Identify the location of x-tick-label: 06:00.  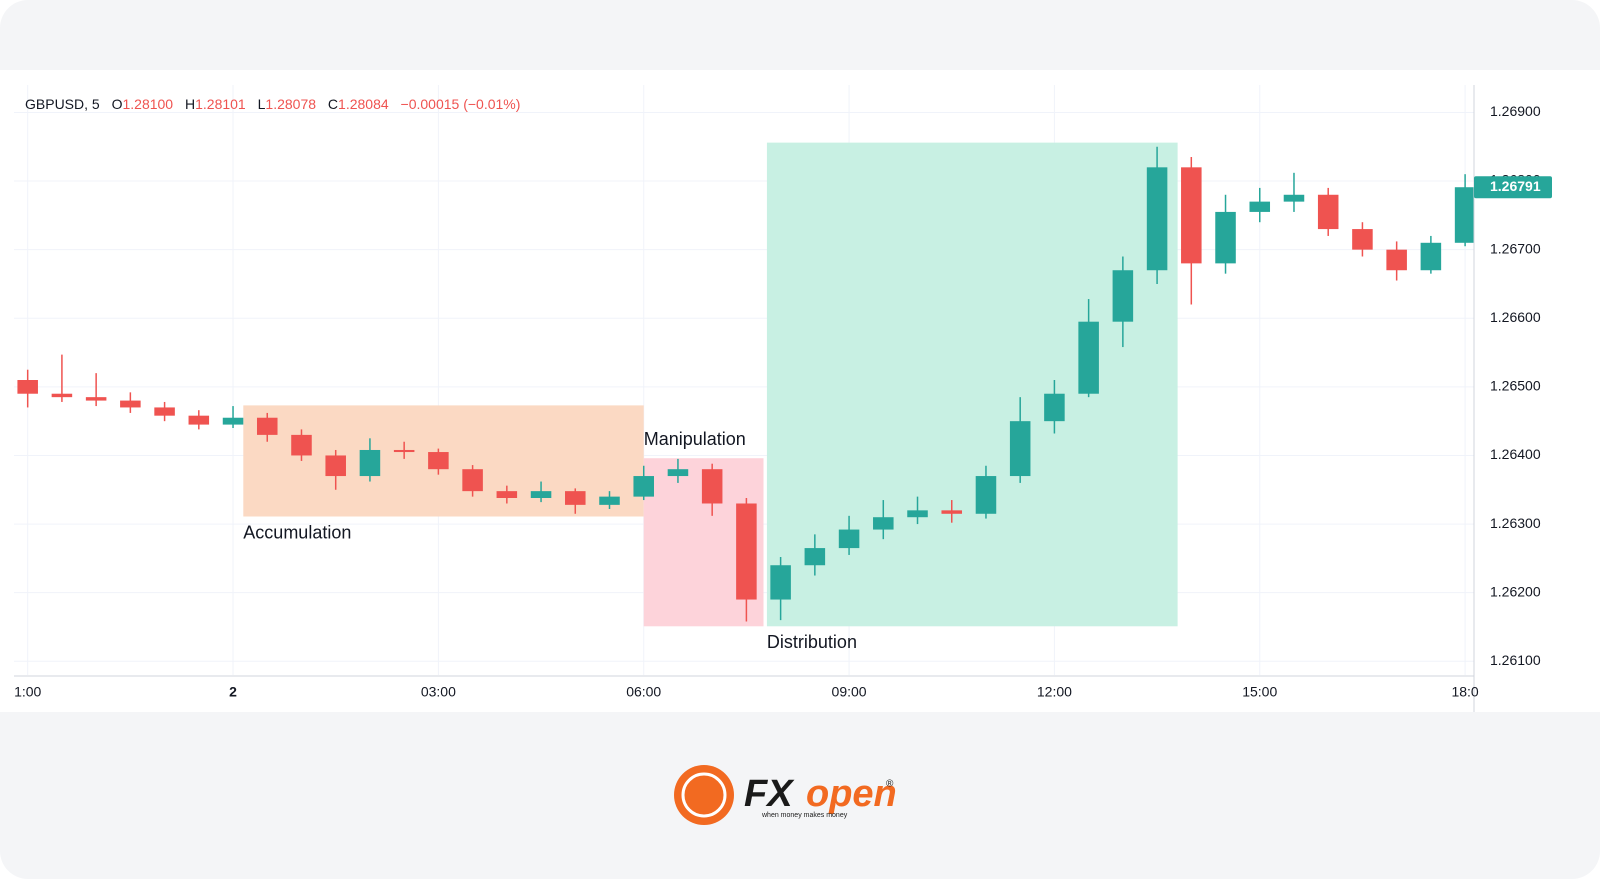
(643, 692).